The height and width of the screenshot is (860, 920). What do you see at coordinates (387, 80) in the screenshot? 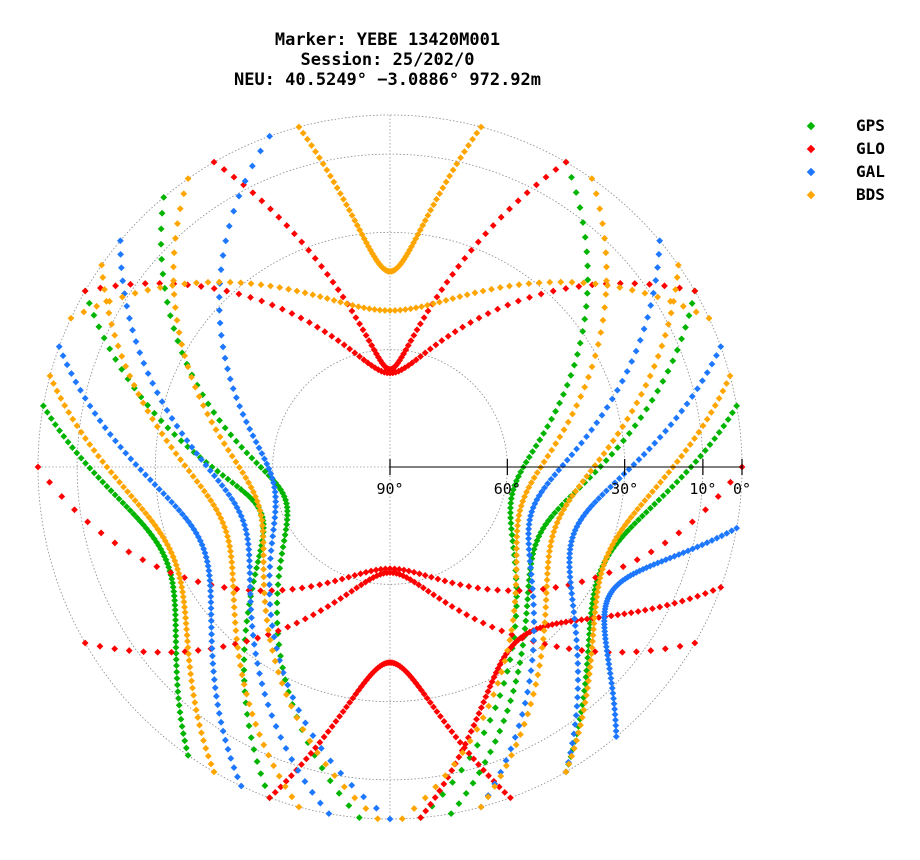
I see `chart-subtitle-position: NEU: 40.5249° −3.0886° 972.92m` at bounding box center [387, 80].